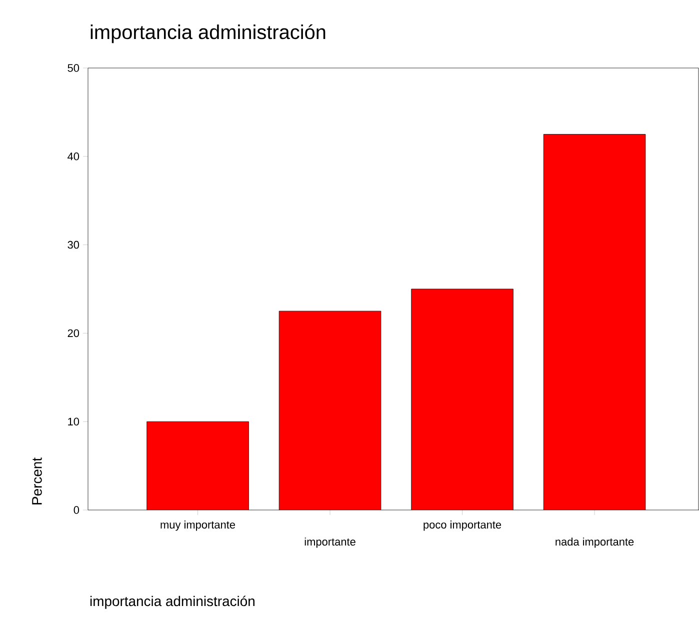  Describe the element at coordinates (595, 543) in the screenshot. I see `x-tick-label: nada importante` at that location.